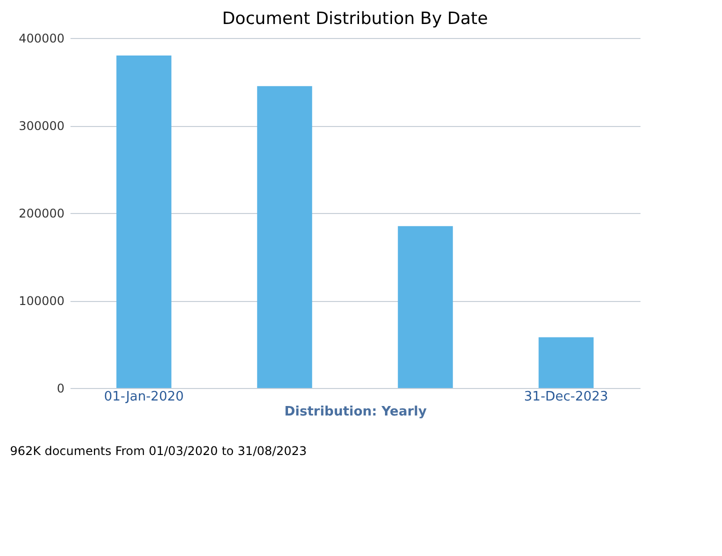 The height and width of the screenshot is (556, 722). I want to click on chart-title: Document Distribution By Date, so click(355, 19).